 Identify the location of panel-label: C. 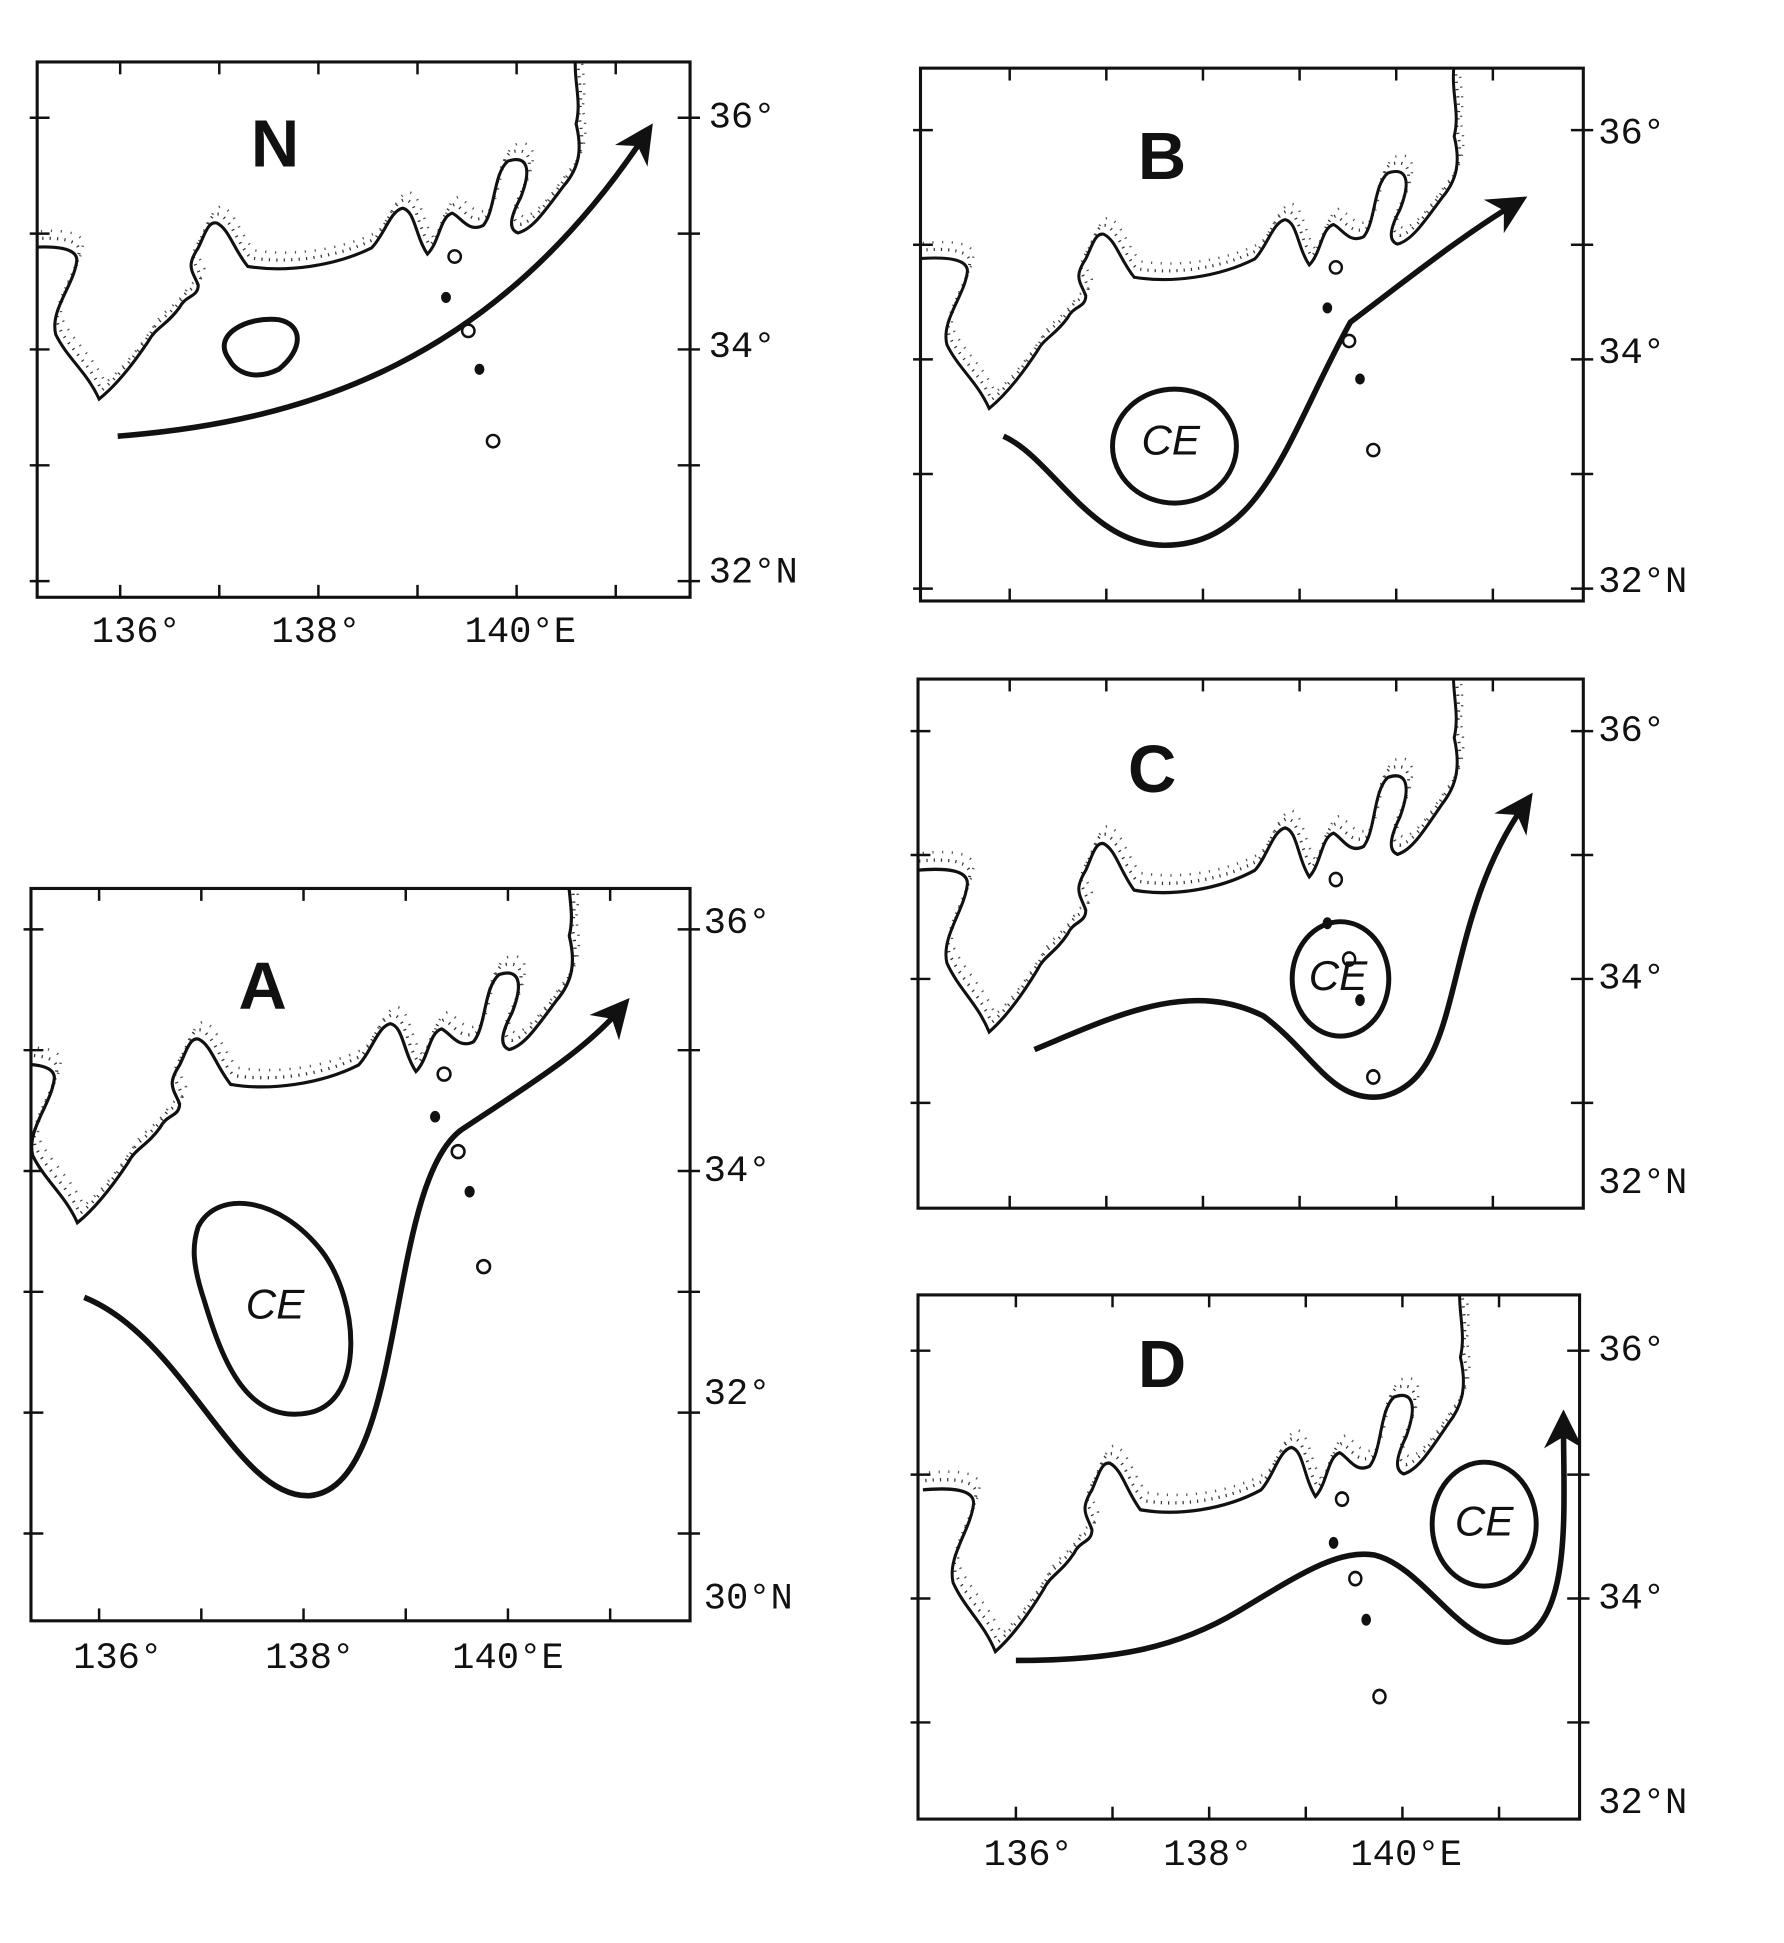
(1152, 769).